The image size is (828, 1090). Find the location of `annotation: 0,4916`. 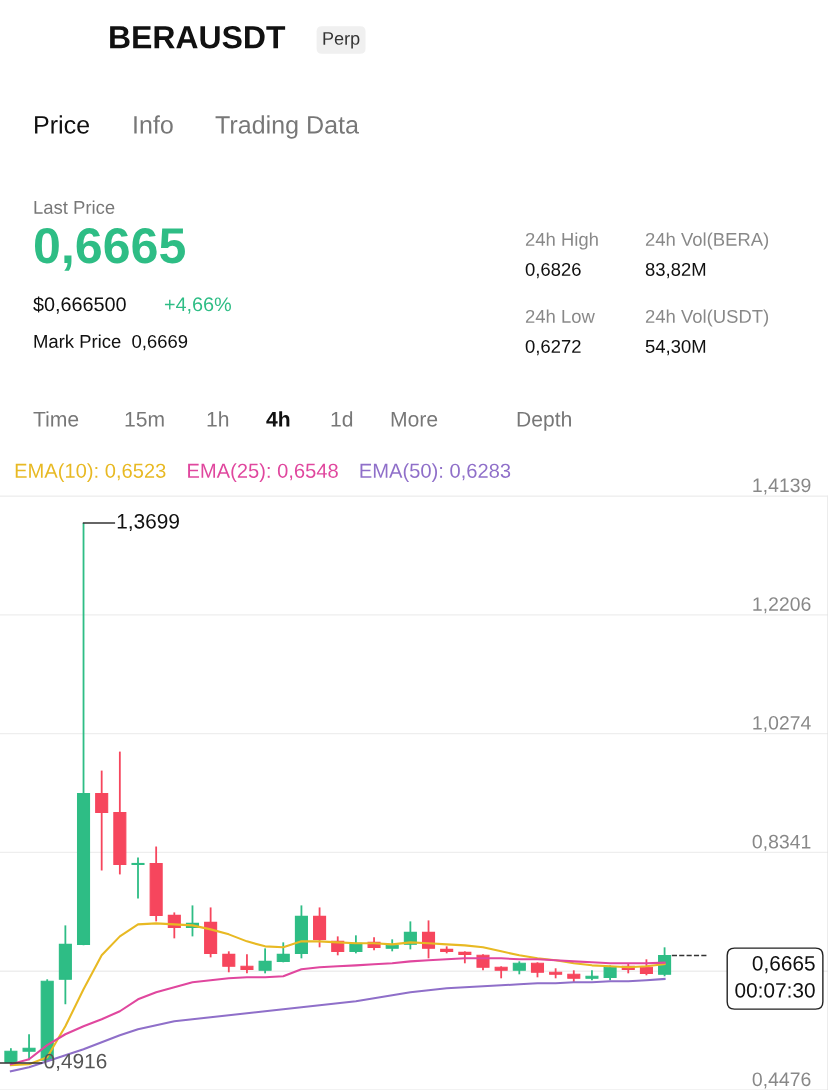

annotation: 0,4916 is located at coordinates (75, 1062).